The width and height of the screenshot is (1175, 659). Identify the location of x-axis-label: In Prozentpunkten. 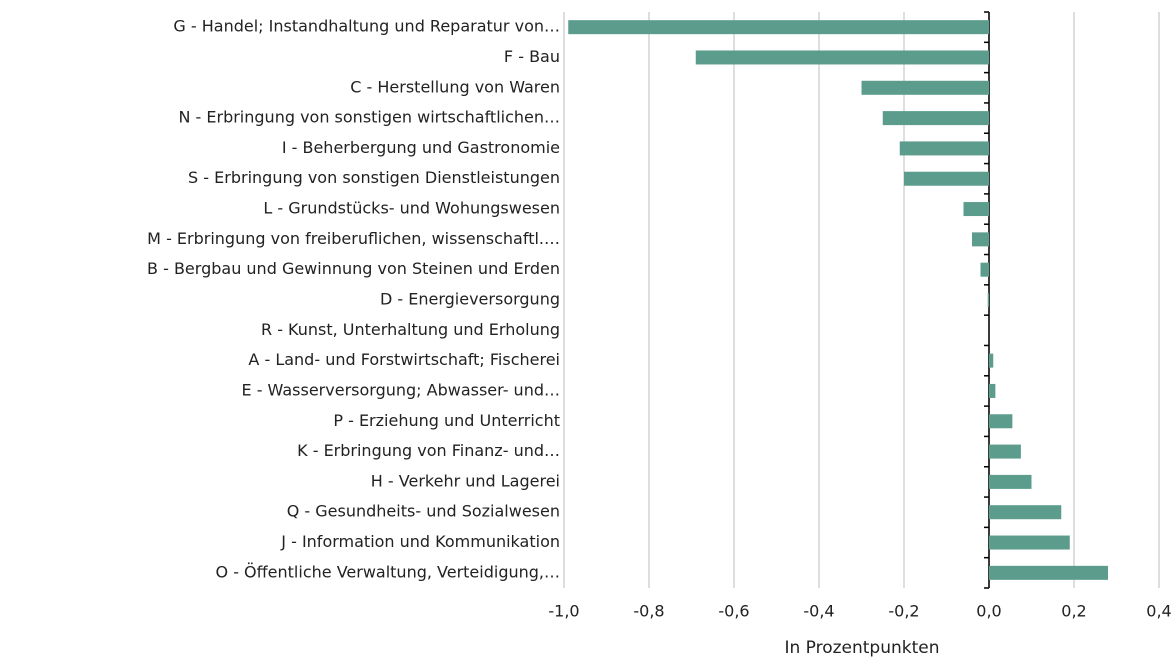
(861, 648).